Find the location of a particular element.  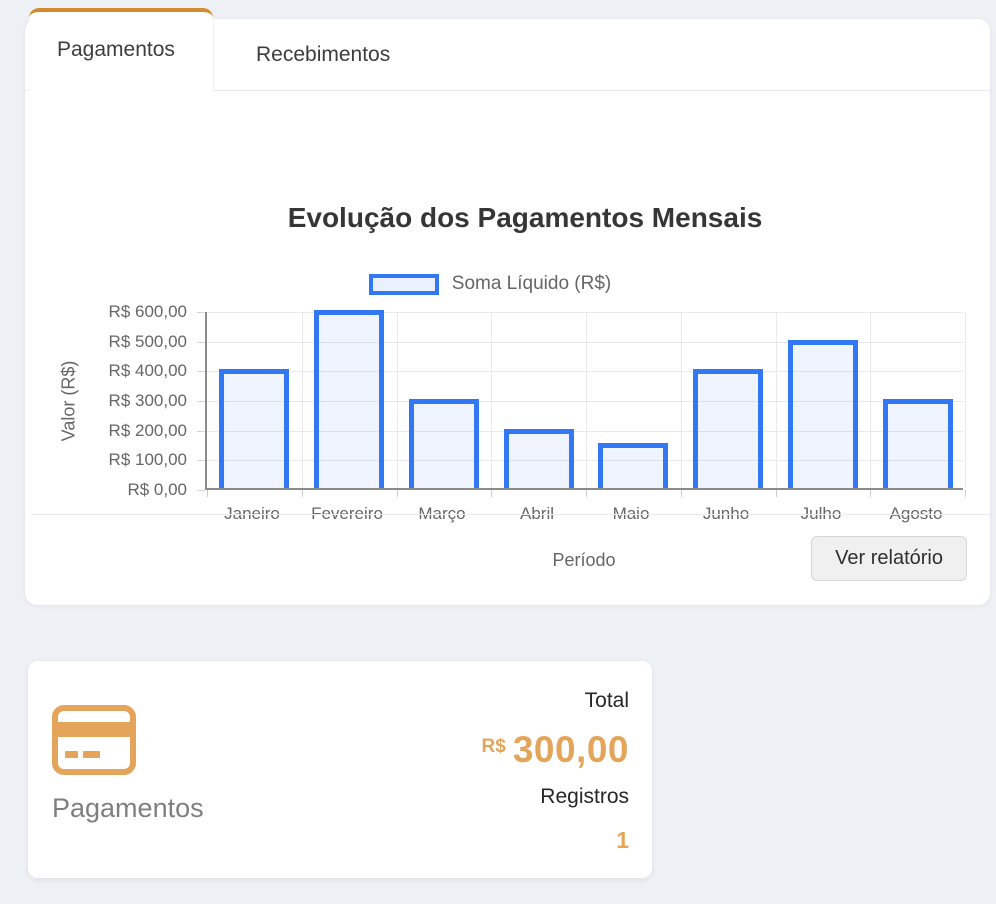

legend-label: Soma Líquido (R$) is located at coordinates (531, 283).